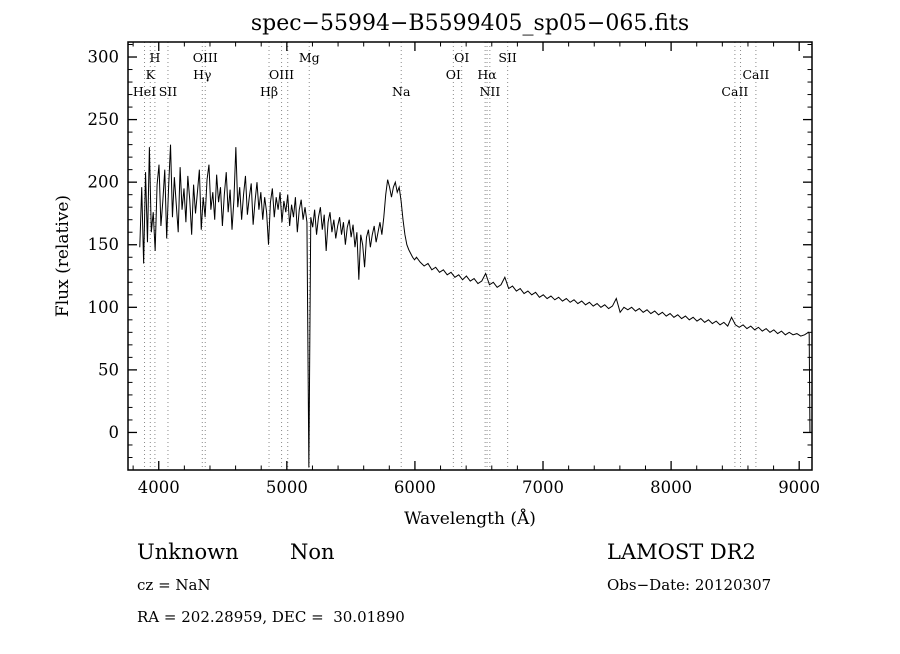 This screenshot has width=900, height=654. I want to click on x-axis-label: Wavelength (Å), so click(470, 518).